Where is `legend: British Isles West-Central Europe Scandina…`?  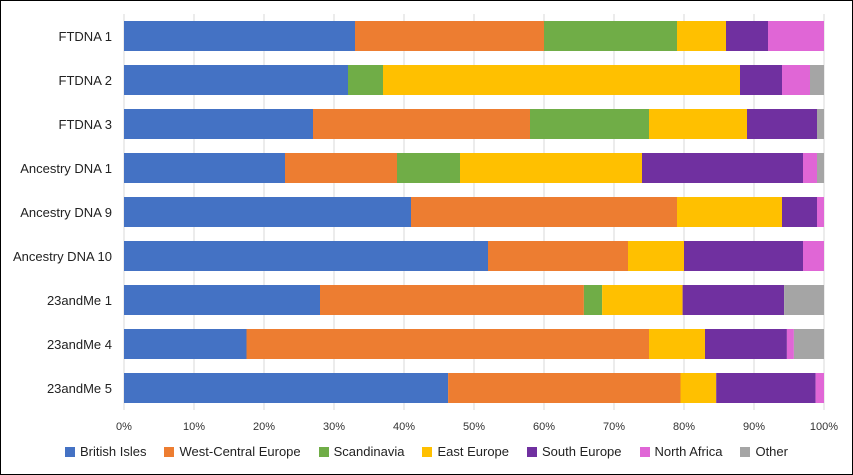
legend: British Isles West-Central Europe Scandina… is located at coordinates (426, 451).